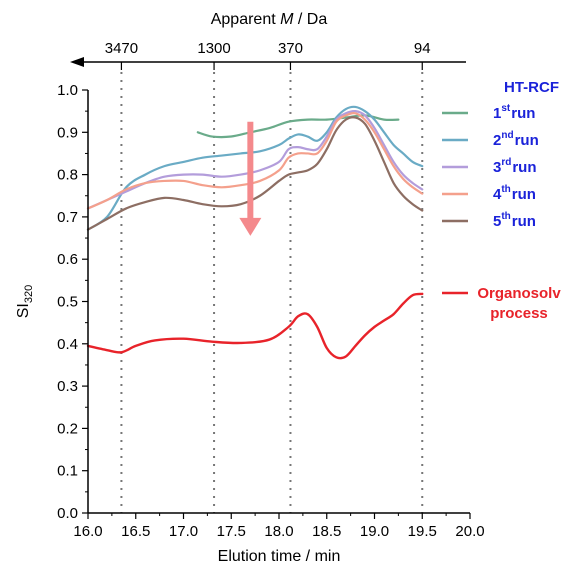 This screenshot has height=568, width=576. Describe the element at coordinates (231, 531) in the screenshot. I see `x-tick-label: 17.5` at that location.